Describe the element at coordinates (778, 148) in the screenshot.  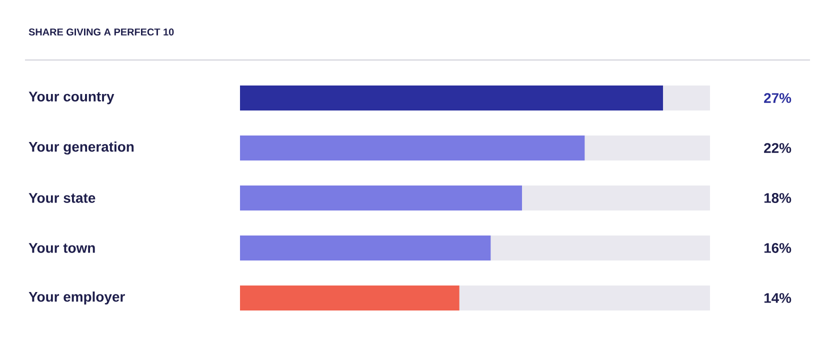
I see `data-label: 22%` at that location.